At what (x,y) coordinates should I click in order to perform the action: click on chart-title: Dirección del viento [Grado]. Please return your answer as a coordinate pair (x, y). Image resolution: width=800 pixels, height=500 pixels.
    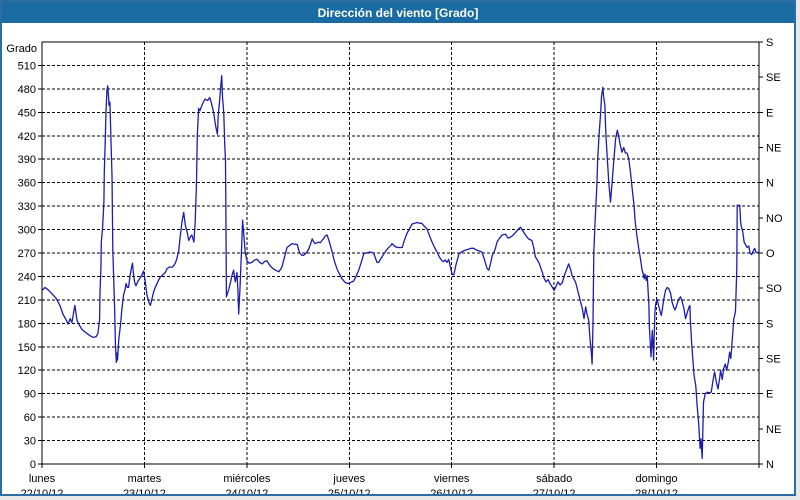
    Looking at the image, I should click on (398, 12).